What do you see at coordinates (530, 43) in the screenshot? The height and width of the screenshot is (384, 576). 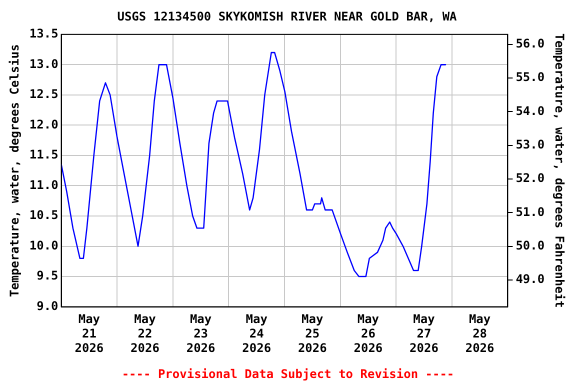 I see `y2-tick-label: 56.0` at bounding box center [530, 43].